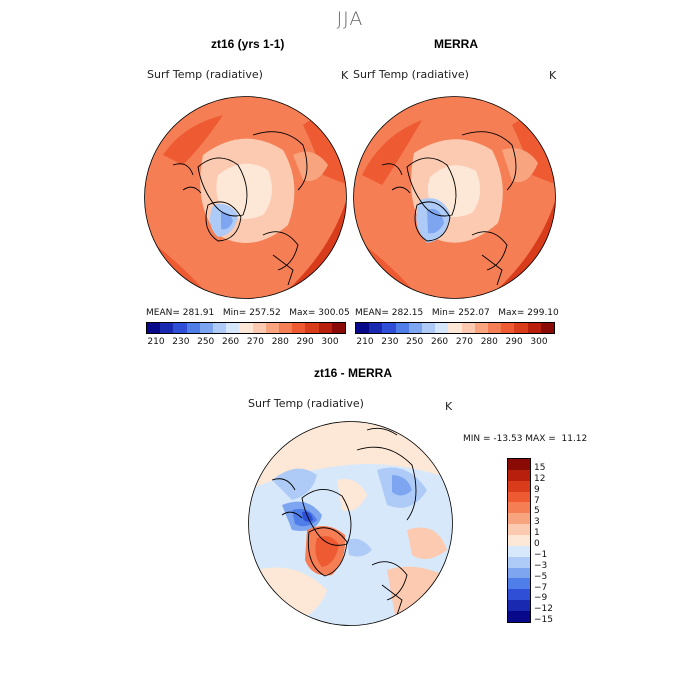 Image resolution: width=700 pixels, height=700 pixels. What do you see at coordinates (537, 522) in the screenshot?
I see `colorbar-tick-label-difference: 3` at bounding box center [537, 522].